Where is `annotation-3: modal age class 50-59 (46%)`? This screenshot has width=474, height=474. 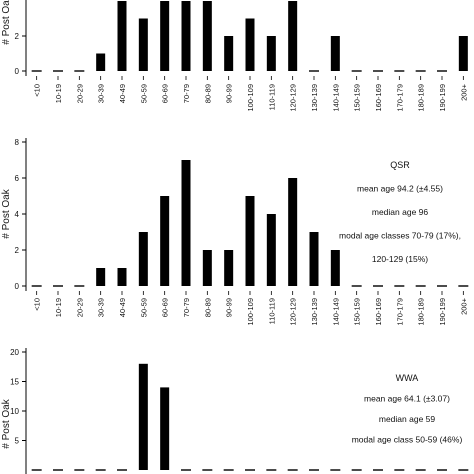 annotation-3: modal age class 50-59 (46%) is located at coordinates (407, 440).